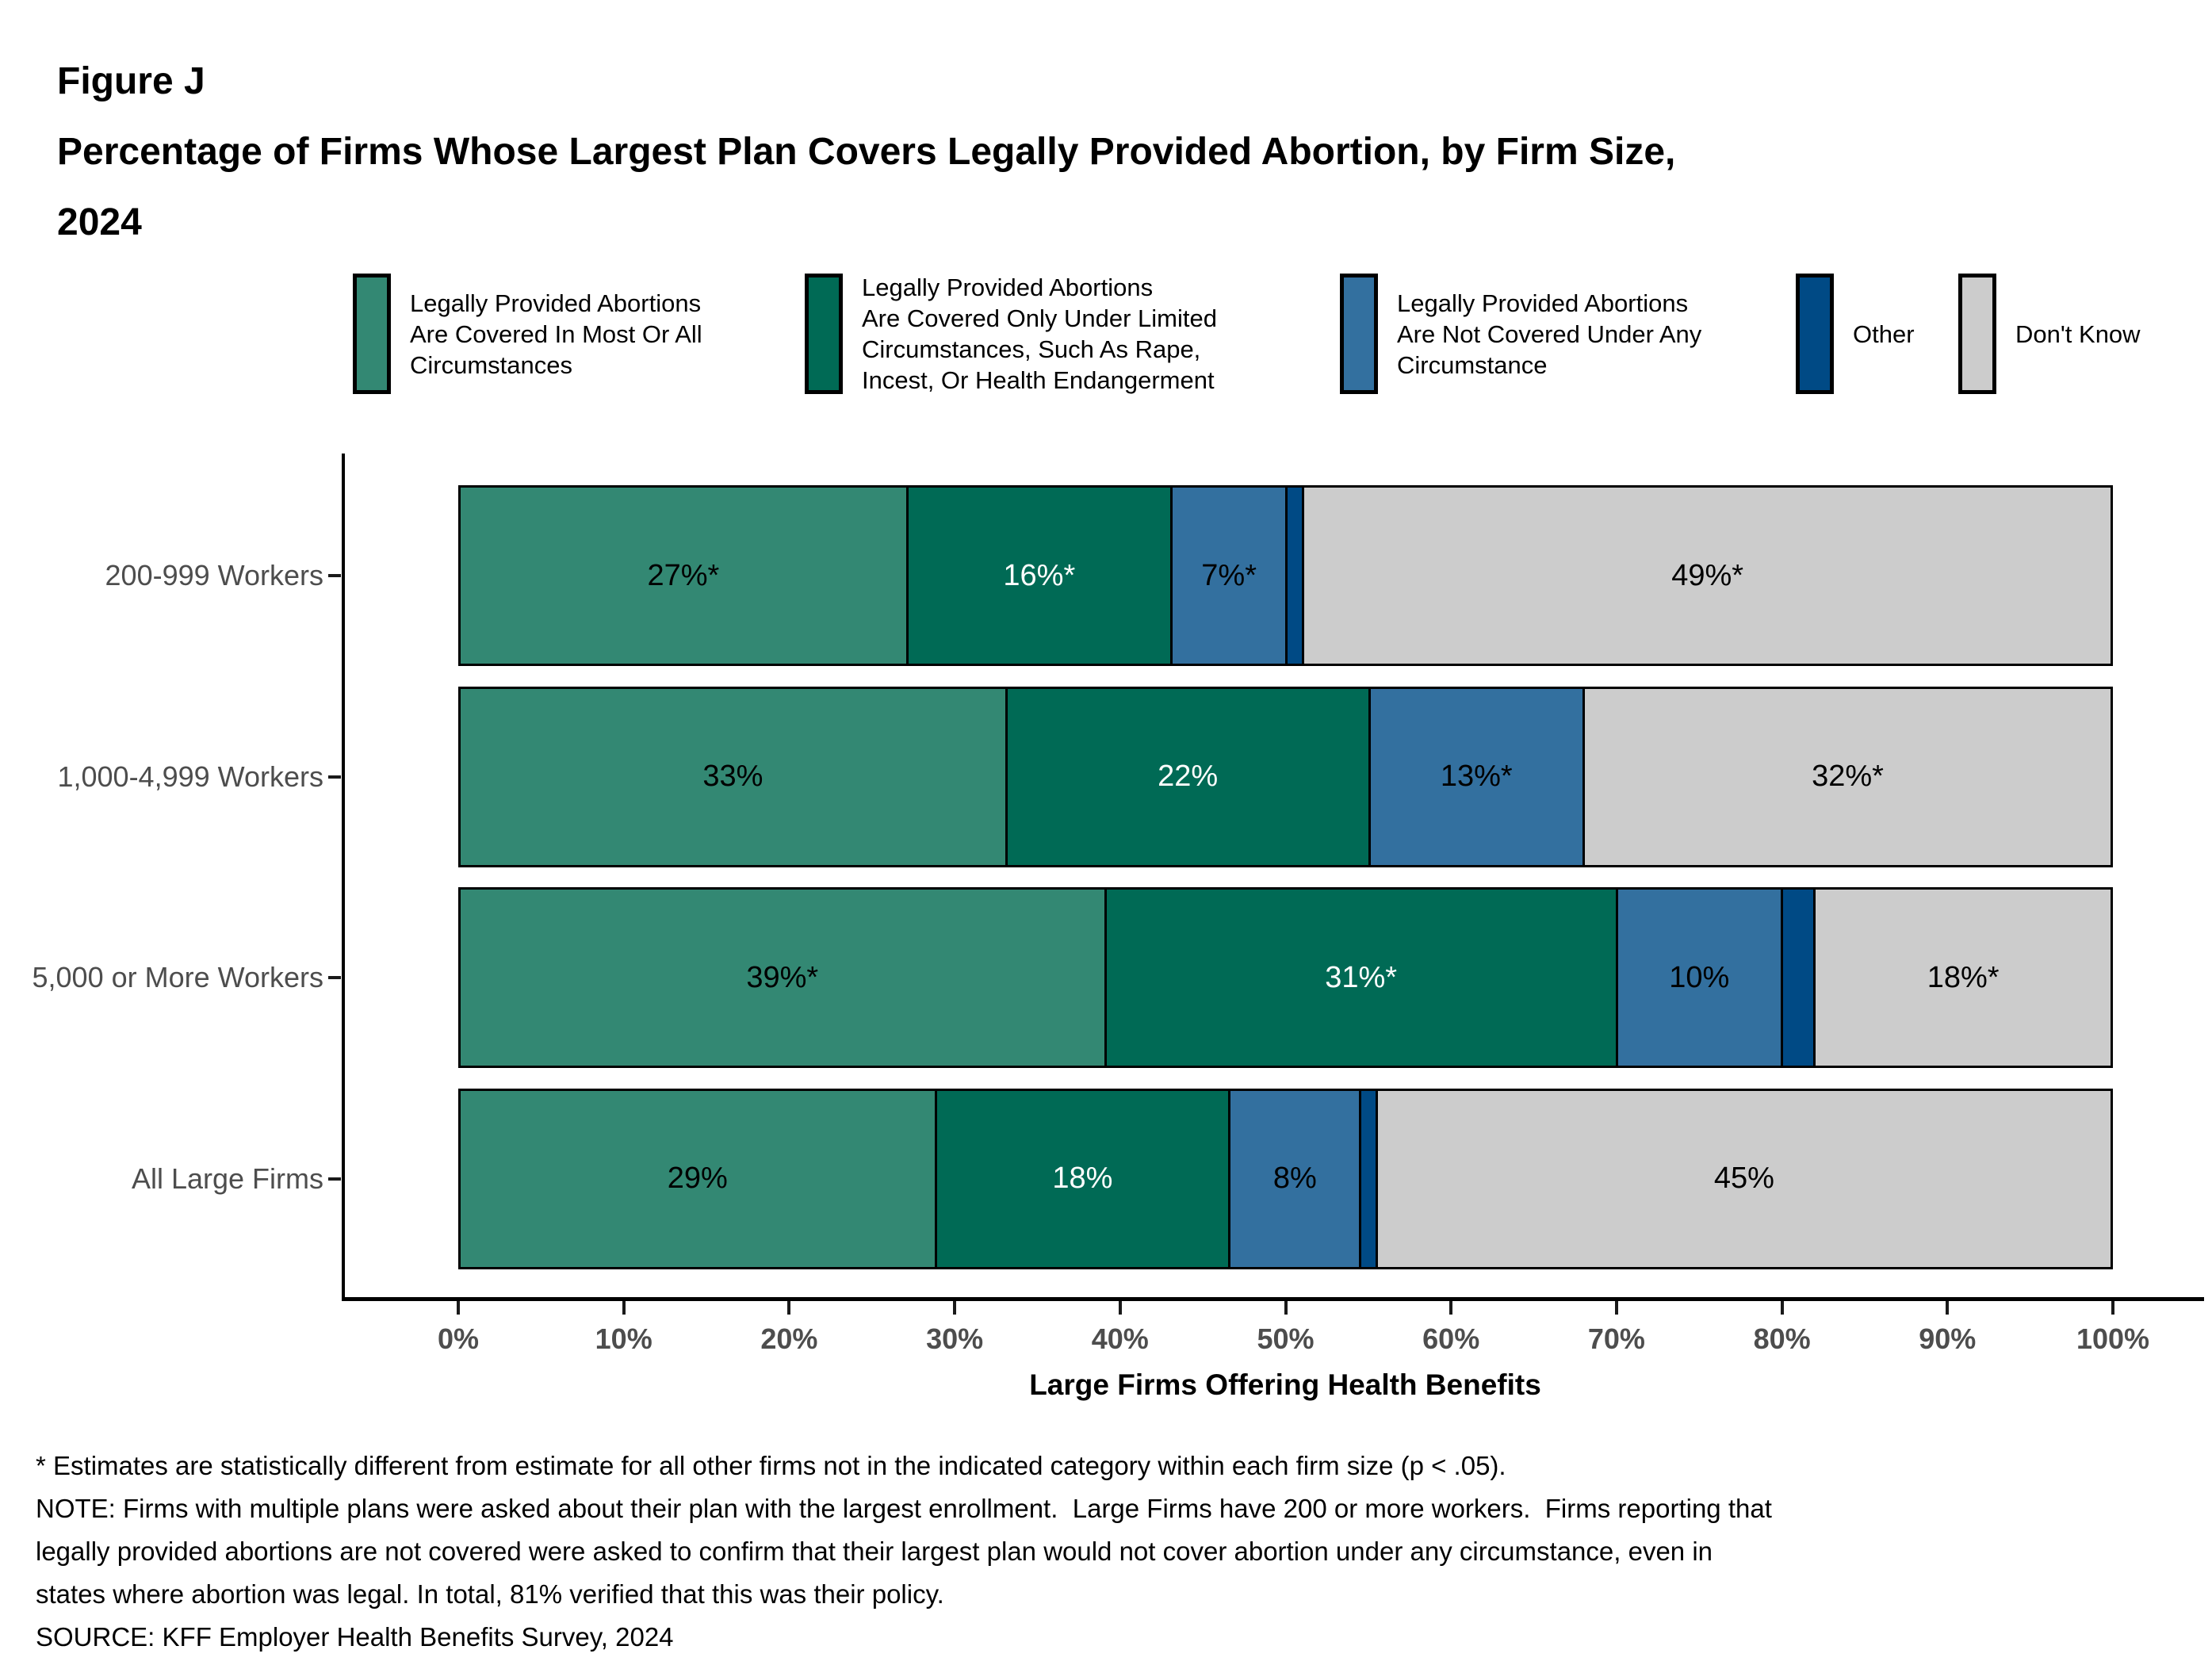 The height and width of the screenshot is (1665, 2212). Describe the element at coordinates (1285, 776) in the screenshot. I see `bar-row: 33% 22% 13%* 32%*` at that location.